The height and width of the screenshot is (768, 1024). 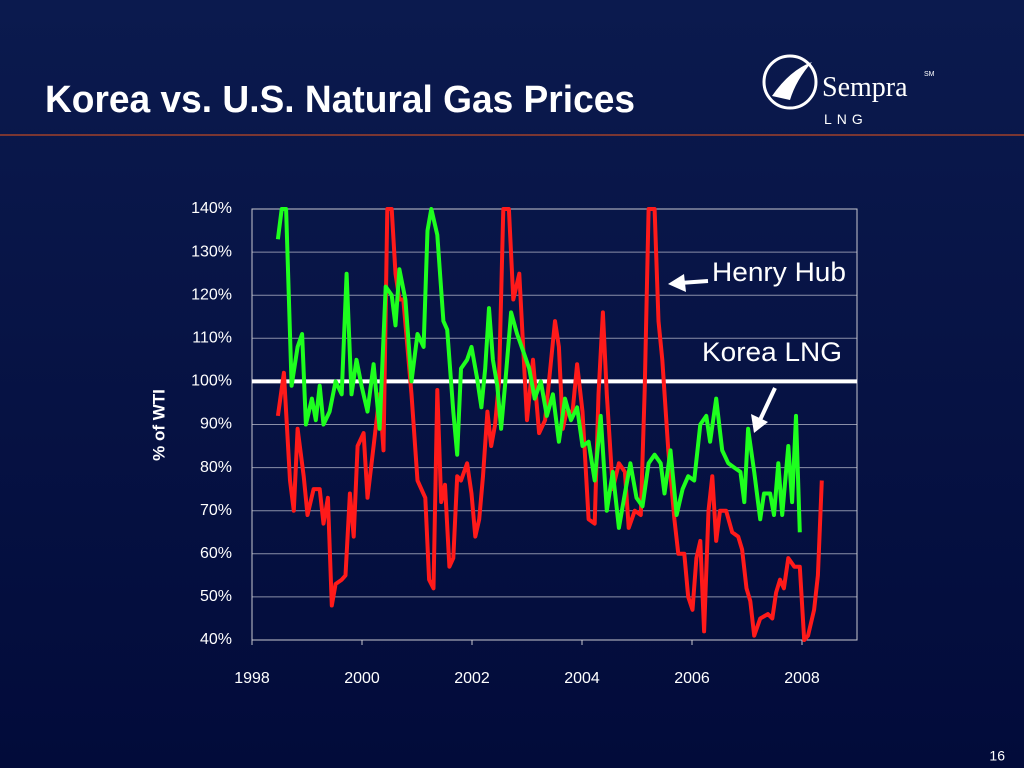 What do you see at coordinates (212, 338) in the screenshot?
I see `y-tick-label: 110%` at bounding box center [212, 338].